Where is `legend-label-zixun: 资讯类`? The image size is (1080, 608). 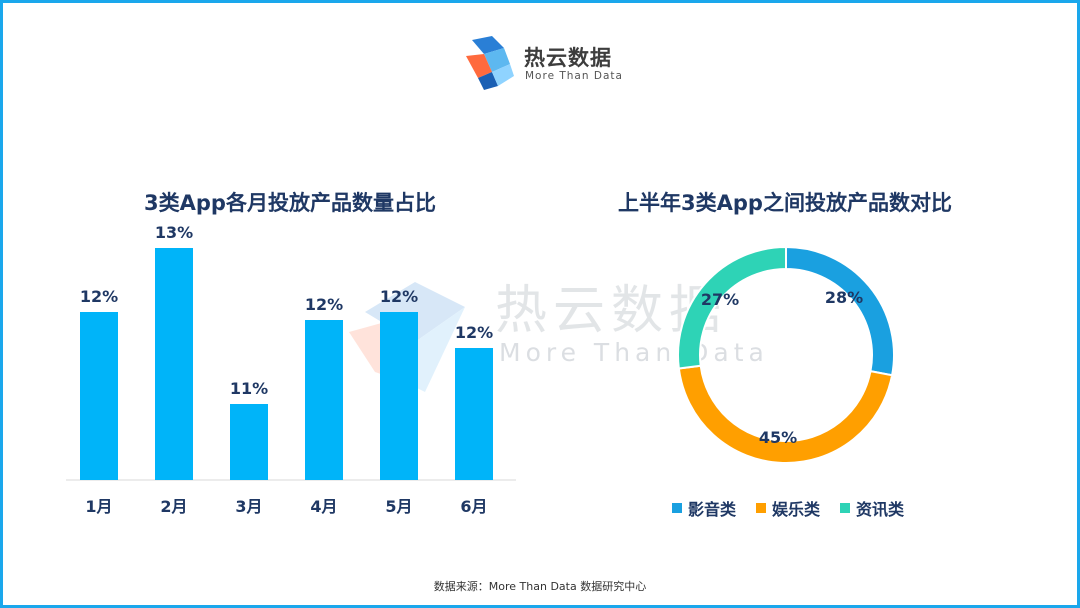 legend-label-zixun: 资讯类 is located at coordinates (880, 509).